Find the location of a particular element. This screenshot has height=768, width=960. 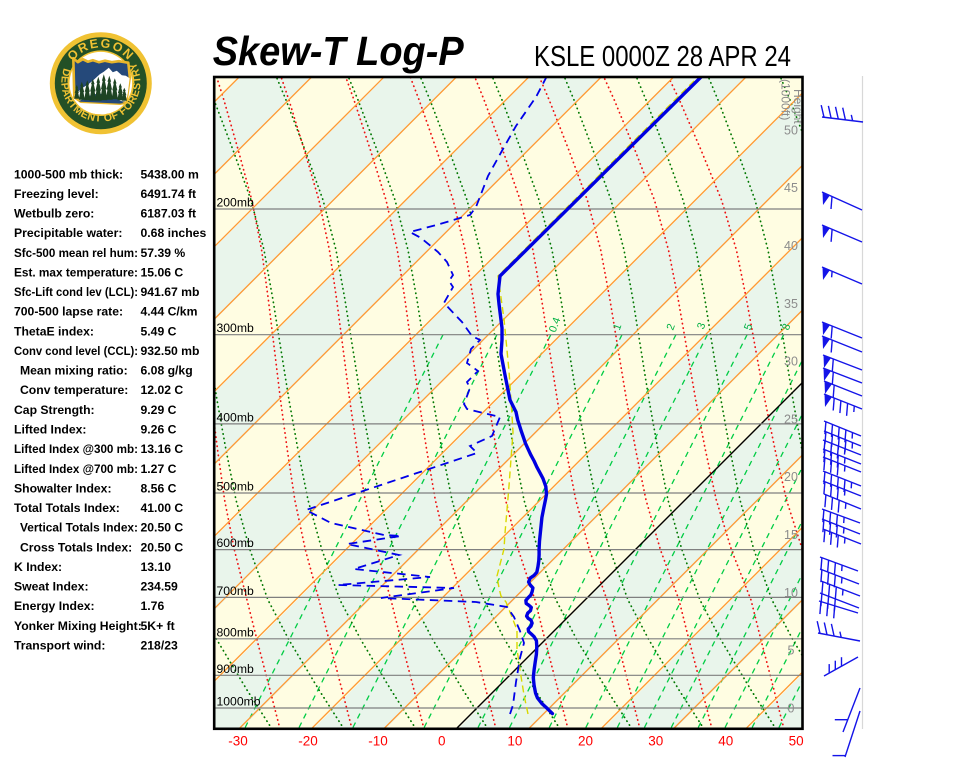

svg-text: 9.29 C is located at coordinates (159, 410).